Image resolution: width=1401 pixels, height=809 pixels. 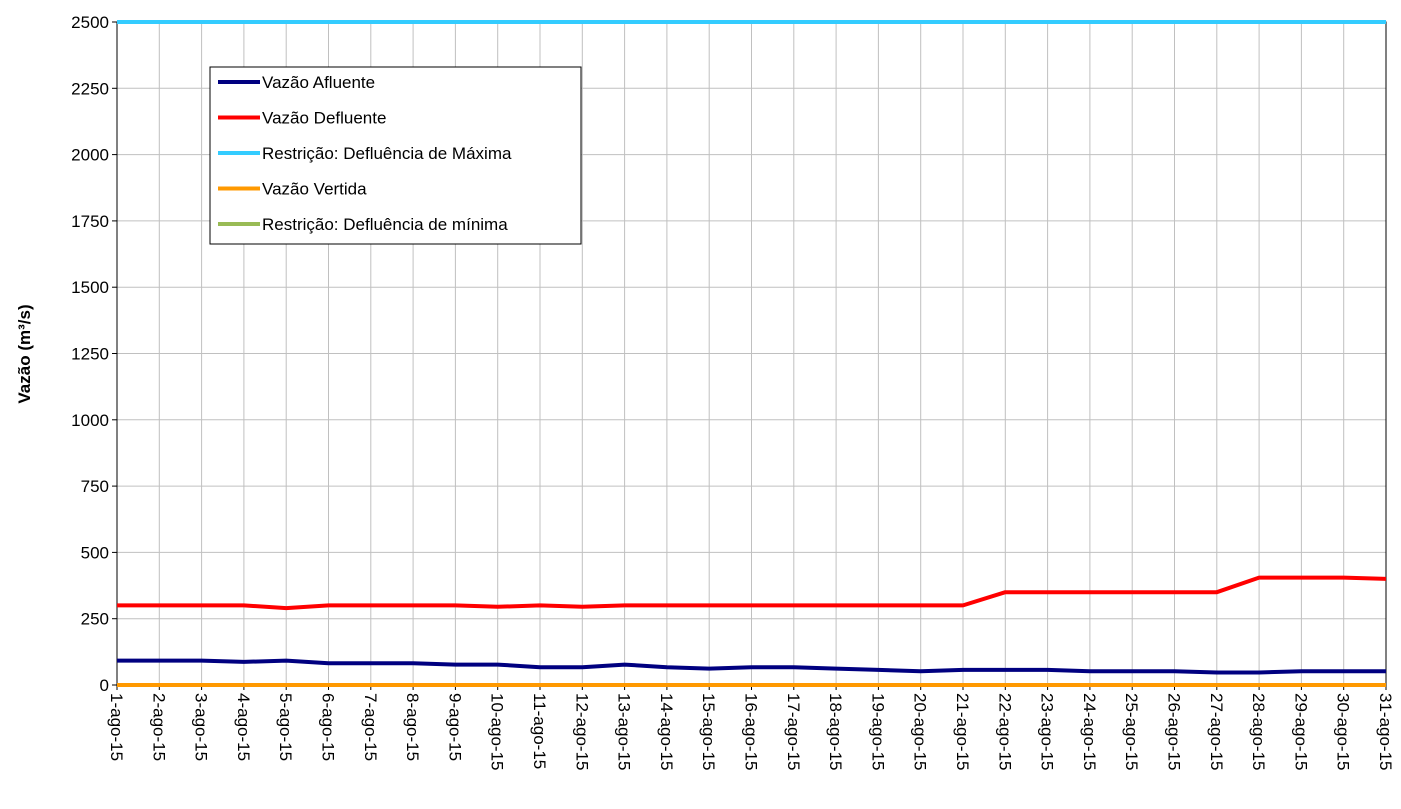 What do you see at coordinates (95, 552) in the screenshot?
I see `y-tick-label: 500` at bounding box center [95, 552].